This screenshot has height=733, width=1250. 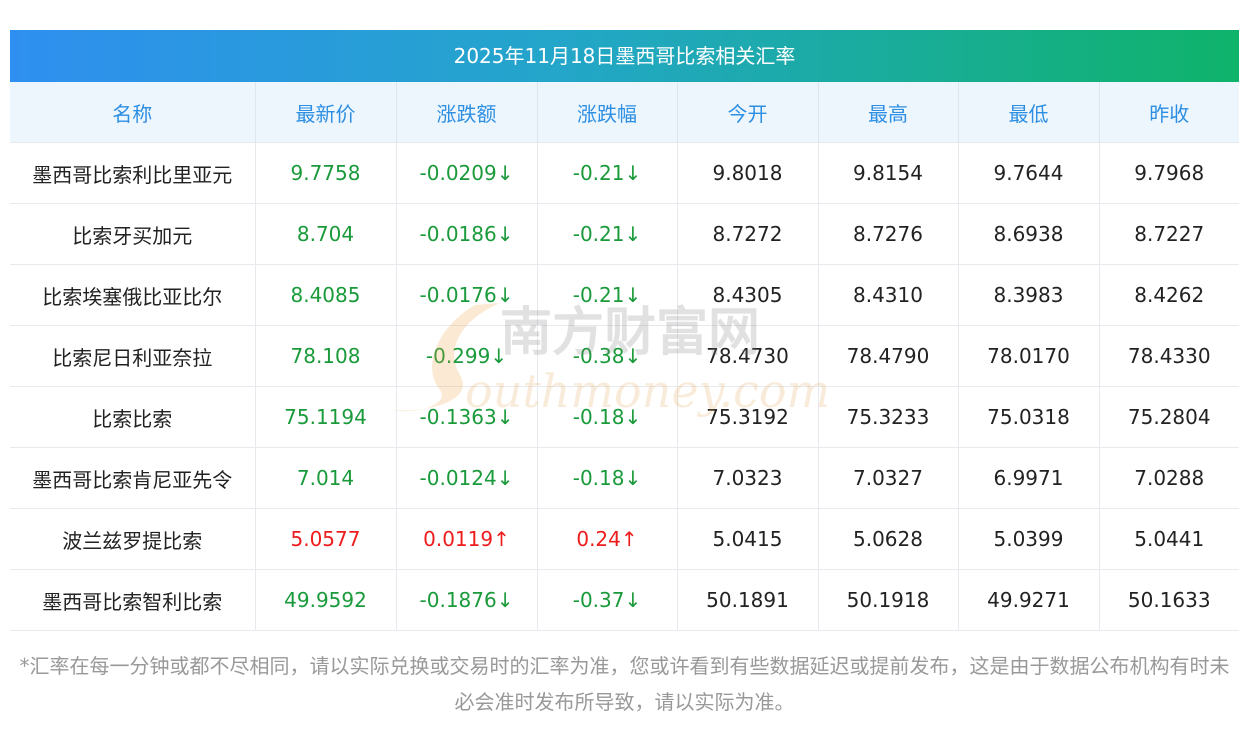 I want to click on column-header-prev: 昨收, so click(x=1169, y=112).